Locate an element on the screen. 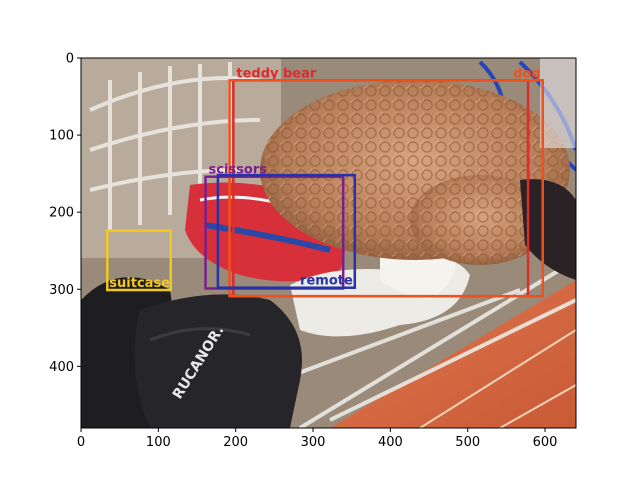 The height and width of the screenshot is (480, 640). bbox-label-dog: dog is located at coordinates (527, 73).